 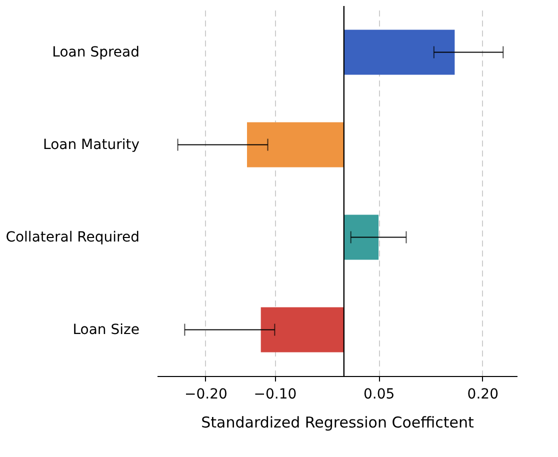 I want to click on x-tick-label: 0.05, so click(x=379, y=394).